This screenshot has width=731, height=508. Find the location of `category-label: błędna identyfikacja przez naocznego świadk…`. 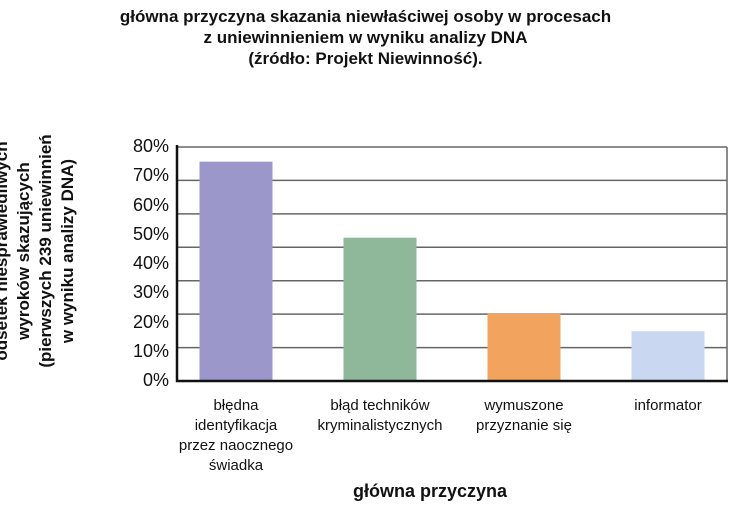

category-label: błędna identyfikacja przez naocznego świadk… is located at coordinates (236, 436).